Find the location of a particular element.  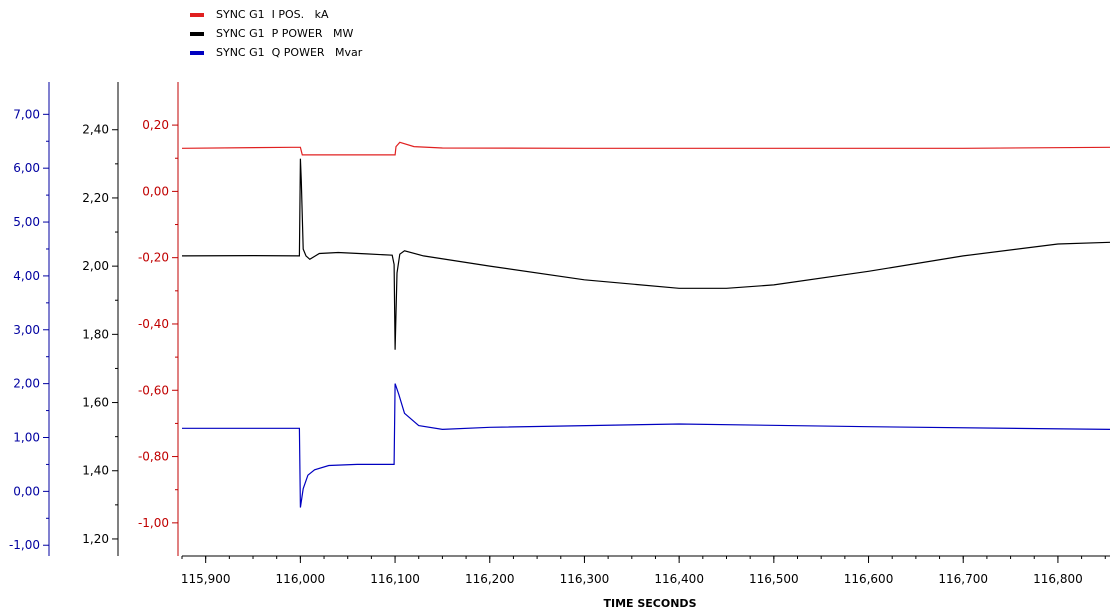

y-tick-label-p: 1,20 is located at coordinates (95, 539).